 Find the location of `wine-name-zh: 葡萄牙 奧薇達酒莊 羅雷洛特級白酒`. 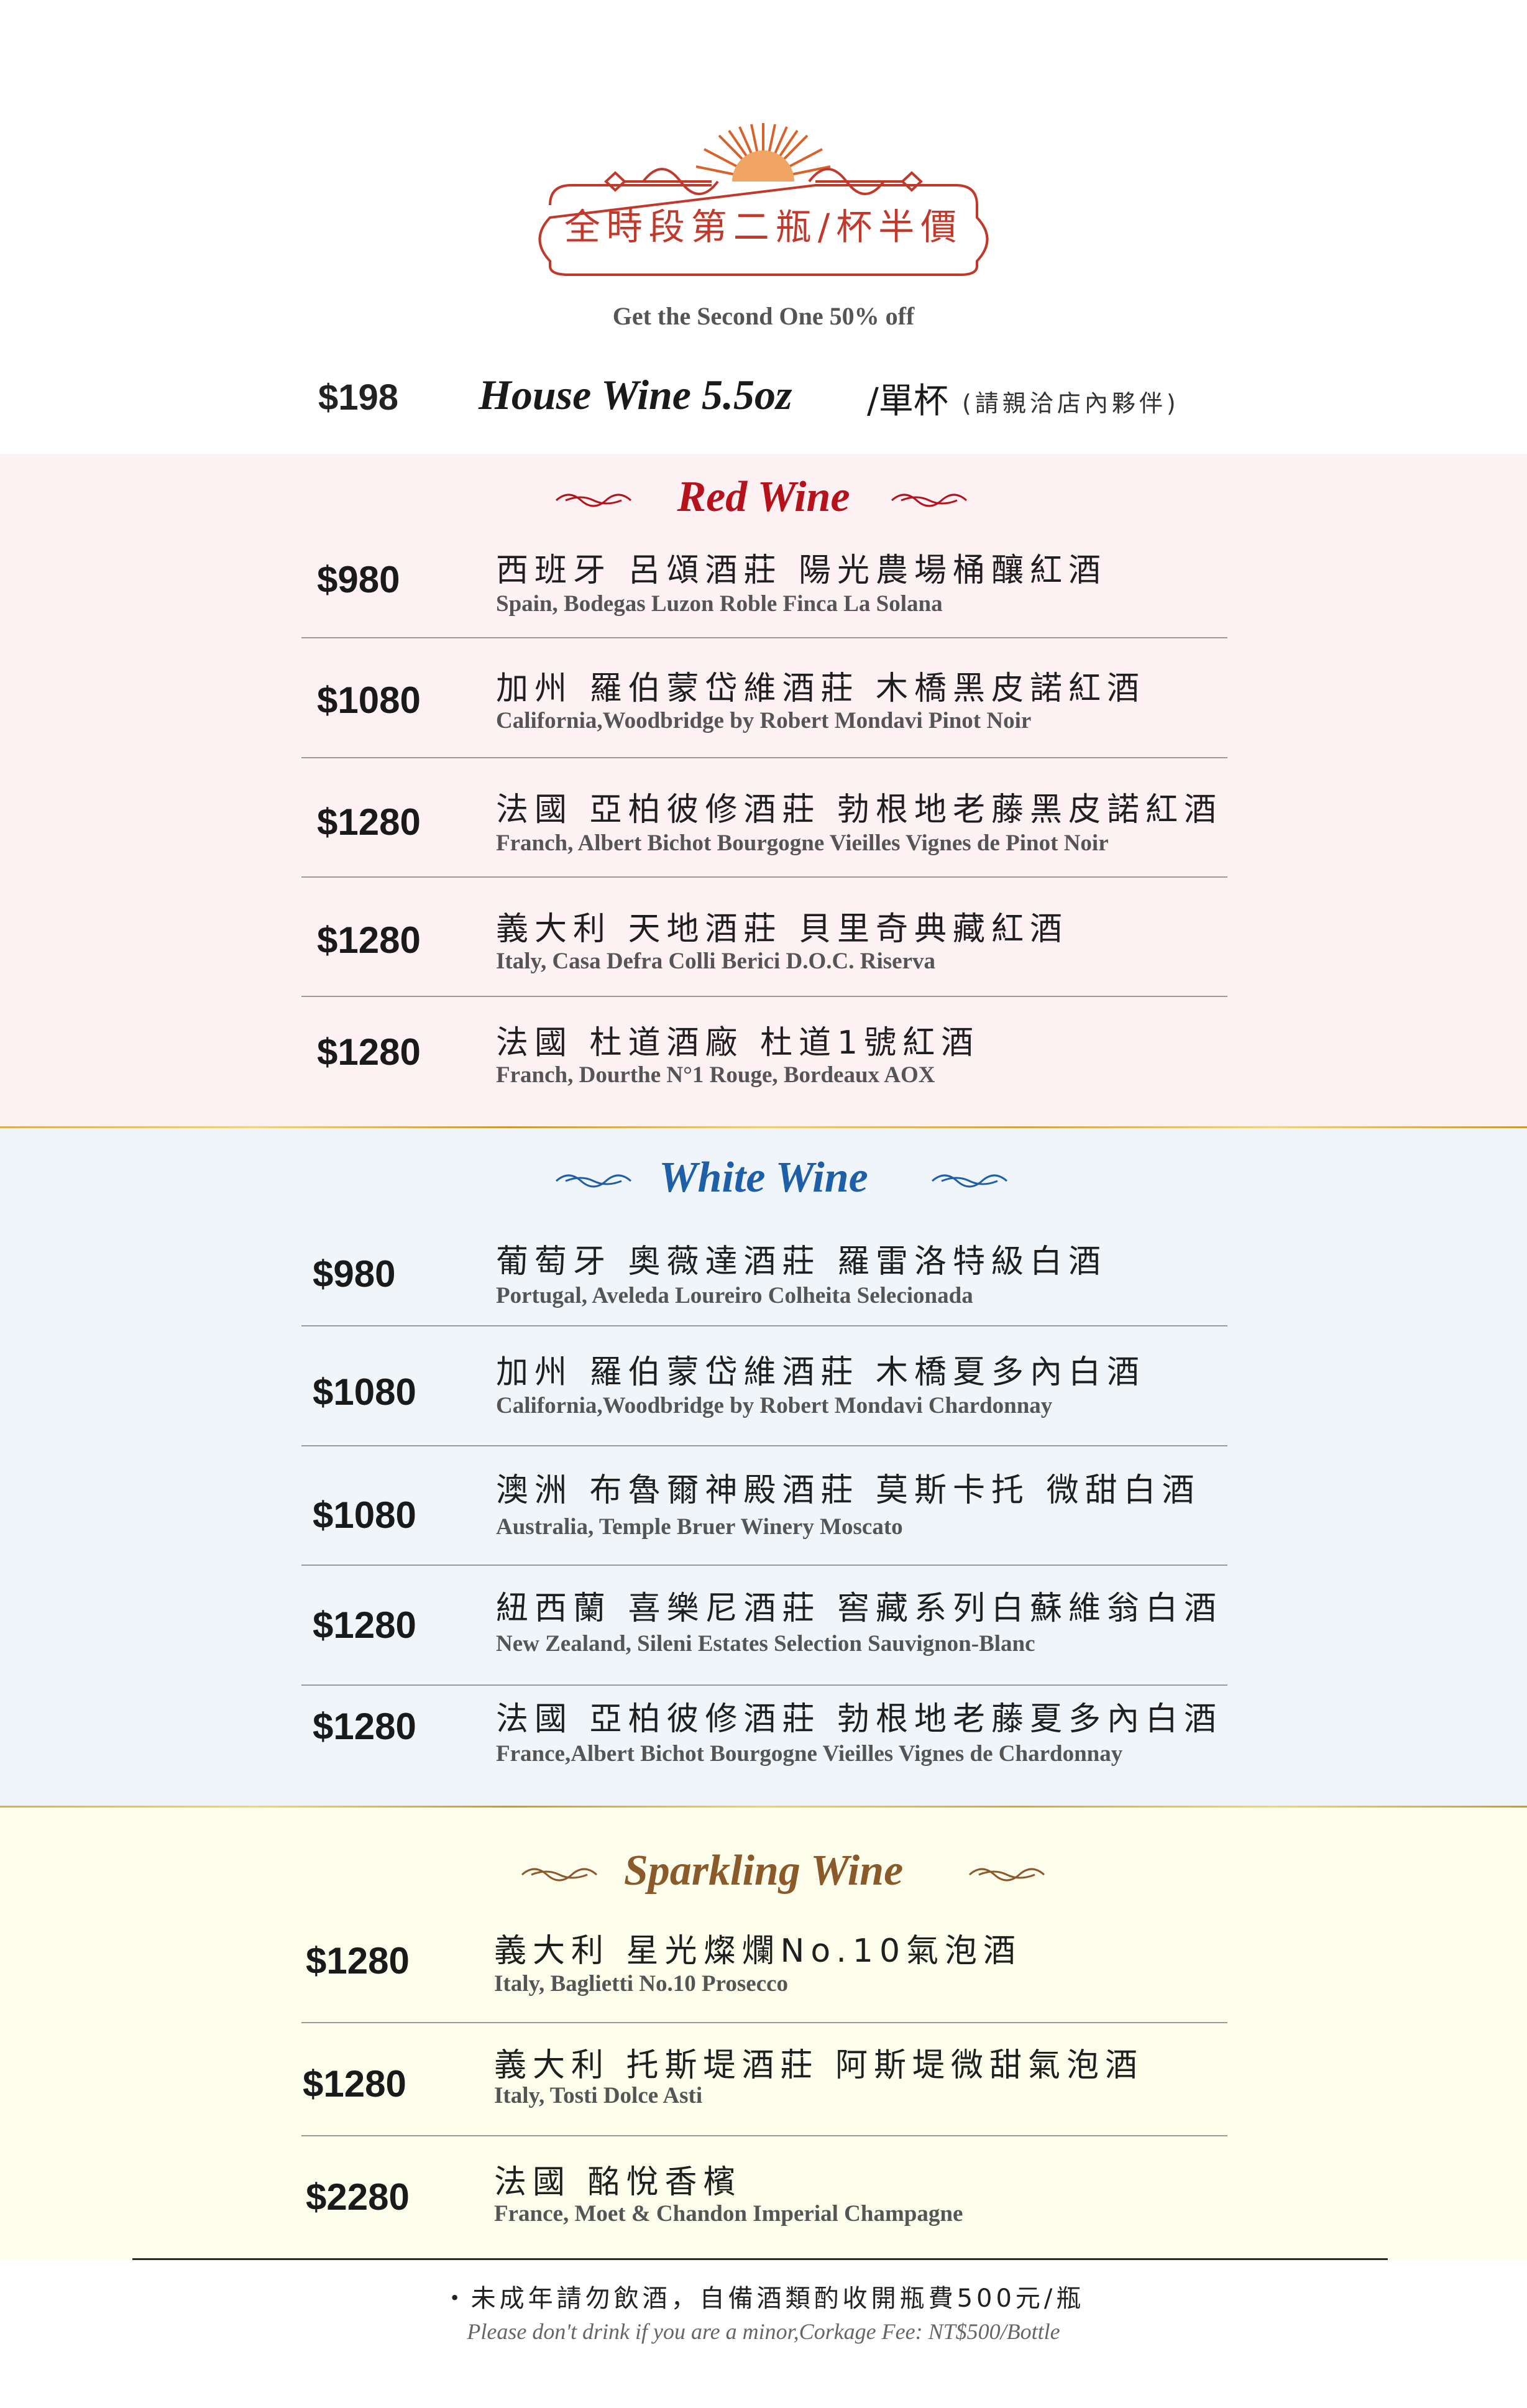

wine-name-zh: 葡萄牙 奧薇達酒莊 羅雷洛特級白酒 is located at coordinates (801, 1261).